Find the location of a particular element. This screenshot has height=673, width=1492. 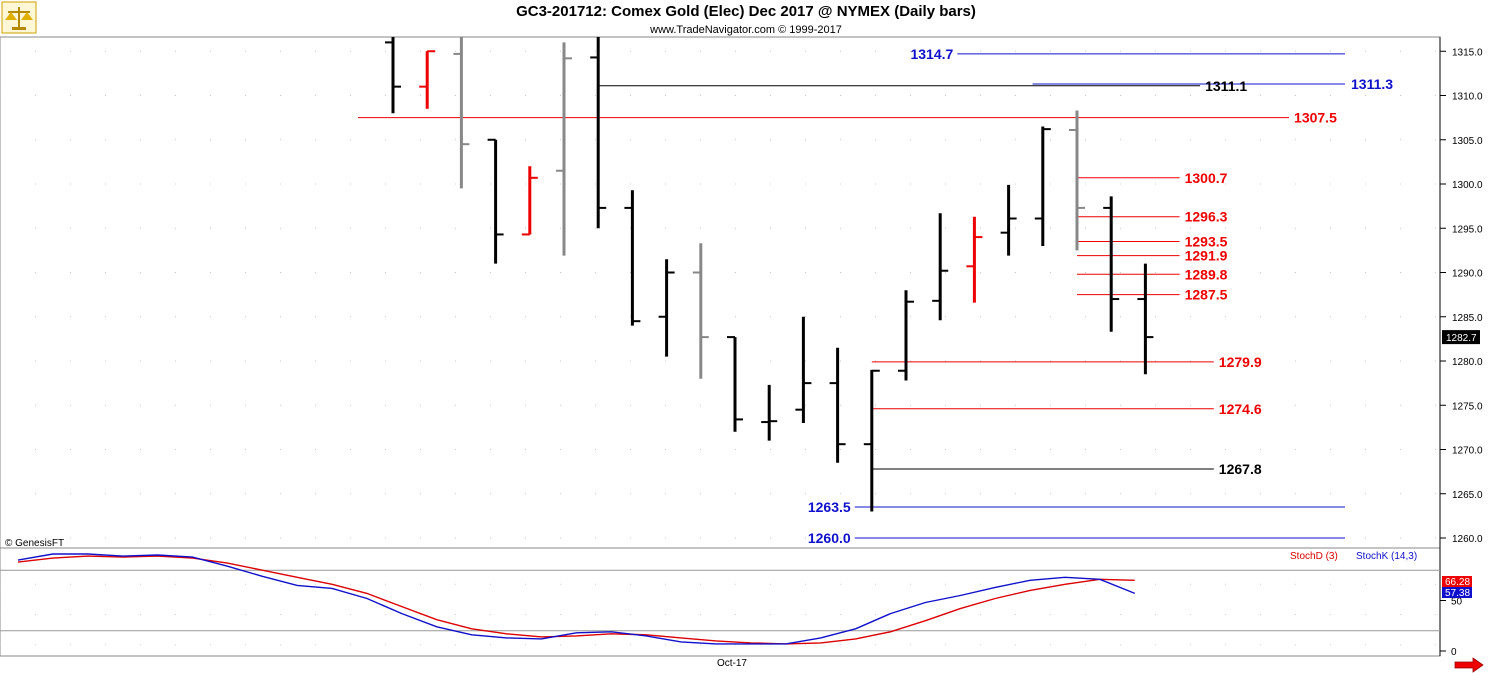

level-label: 1274.6 is located at coordinates (1240, 409).